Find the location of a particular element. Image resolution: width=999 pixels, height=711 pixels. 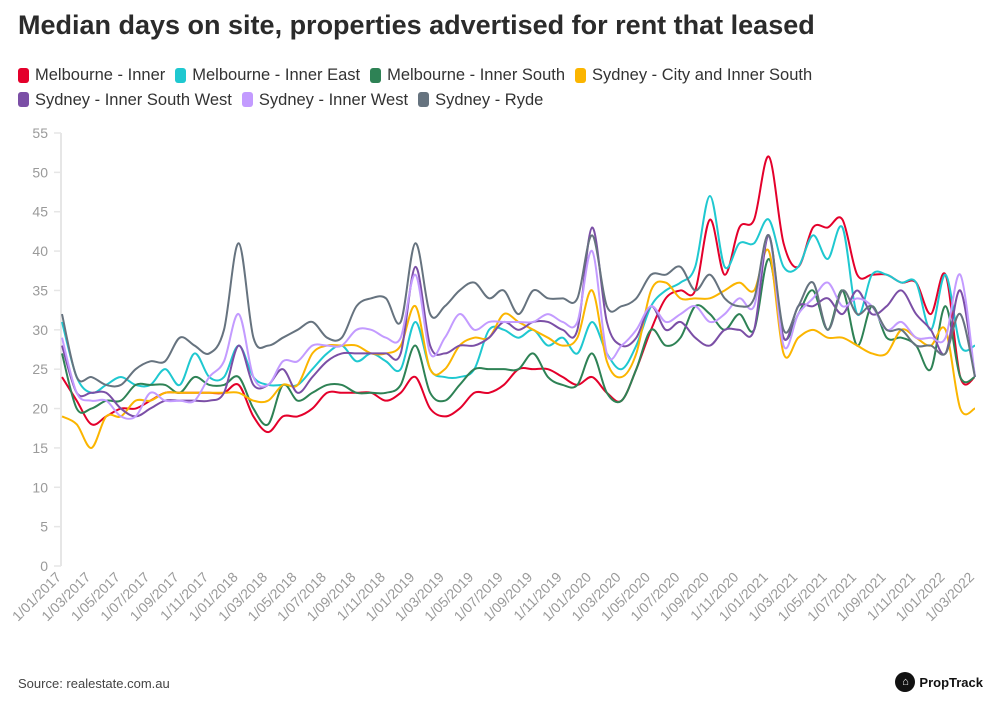

legend-item: Melbourne - Inner South is located at coordinates (467, 75).